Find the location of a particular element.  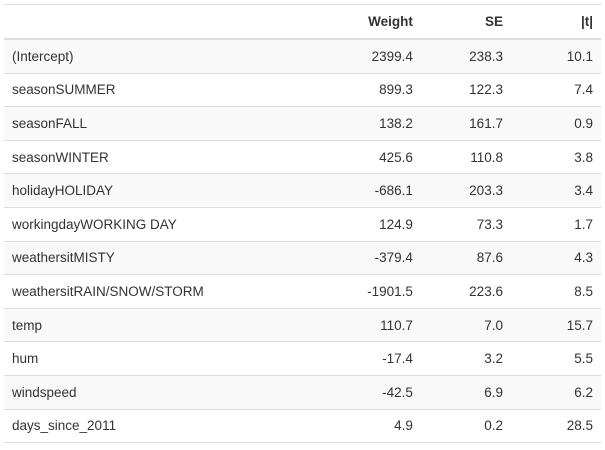

header-variable is located at coordinates (150, 22).